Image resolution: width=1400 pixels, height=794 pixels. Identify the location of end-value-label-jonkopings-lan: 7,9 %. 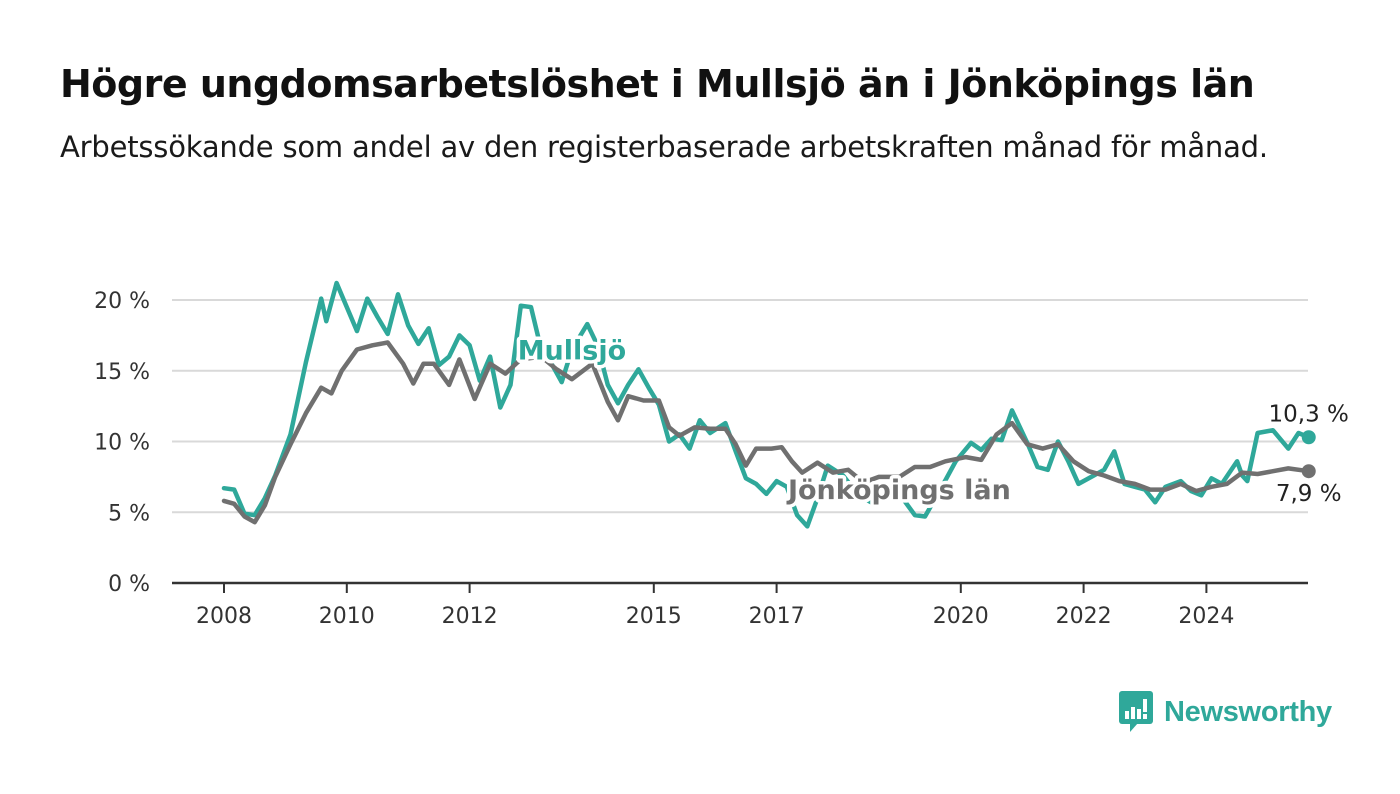
(1309, 494).